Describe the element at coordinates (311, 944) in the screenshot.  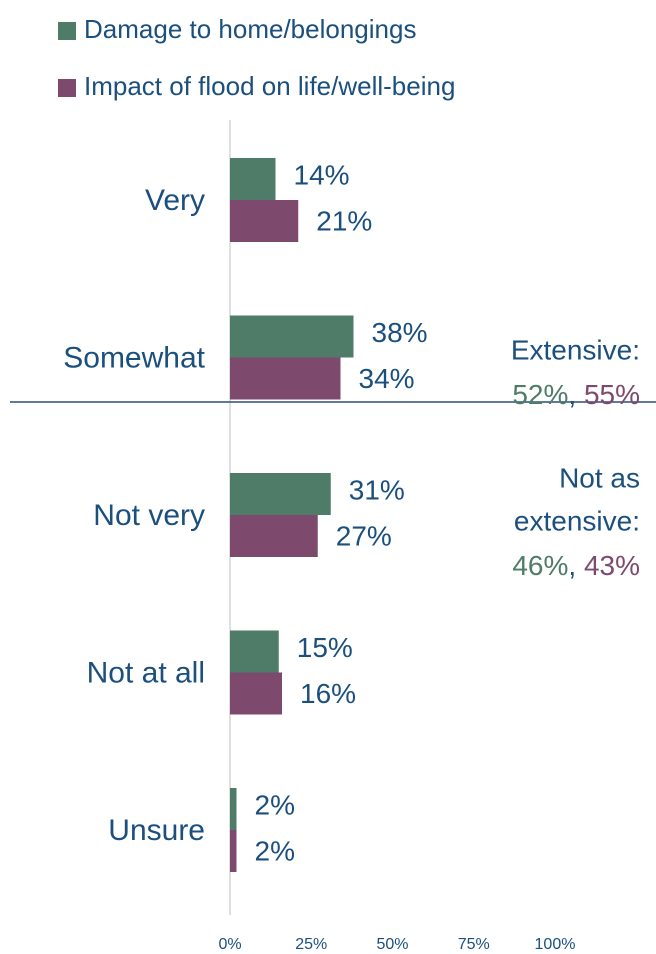
I see `x-tick-label: 25%` at that location.